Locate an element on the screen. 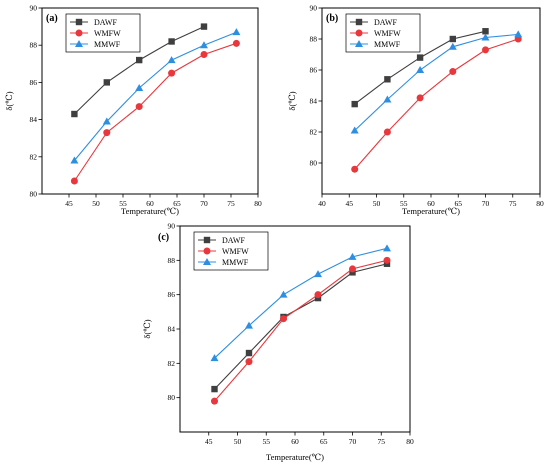  x-tick-label: 65 is located at coordinates (324, 441).